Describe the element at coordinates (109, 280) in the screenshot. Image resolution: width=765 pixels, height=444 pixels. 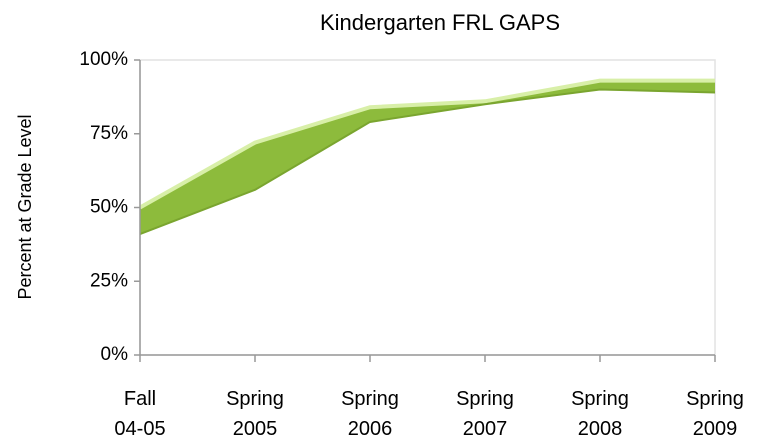
I see `y-tick-label: 25%` at that location.